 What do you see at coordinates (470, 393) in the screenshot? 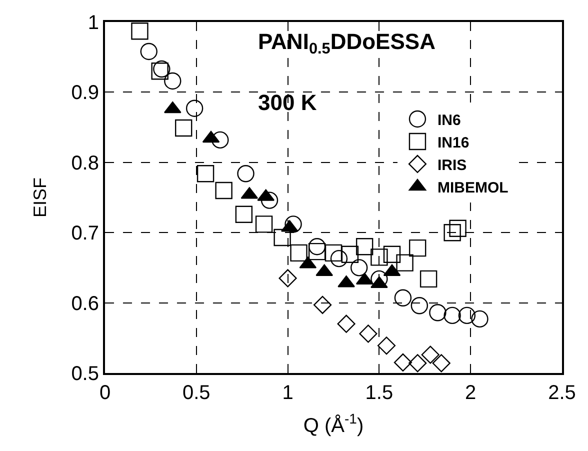
I see `x-tick-label: 2` at bounding box center [470, 393].